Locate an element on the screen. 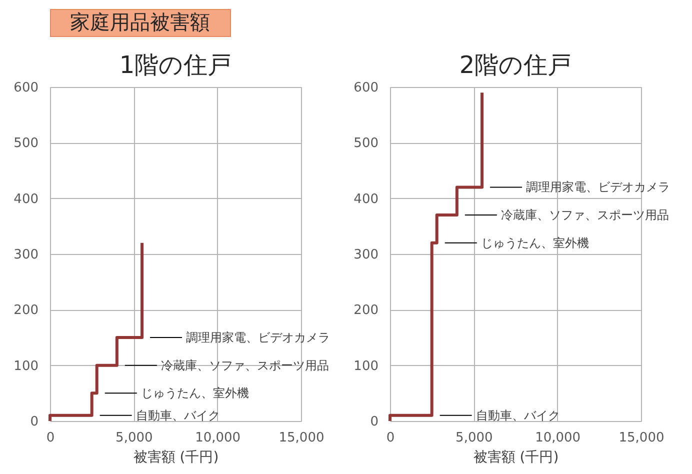 Image resolution: width=692 pixels, height=474 pixels. text: 家庭用品被害額 is located at coordinates (140, 22).